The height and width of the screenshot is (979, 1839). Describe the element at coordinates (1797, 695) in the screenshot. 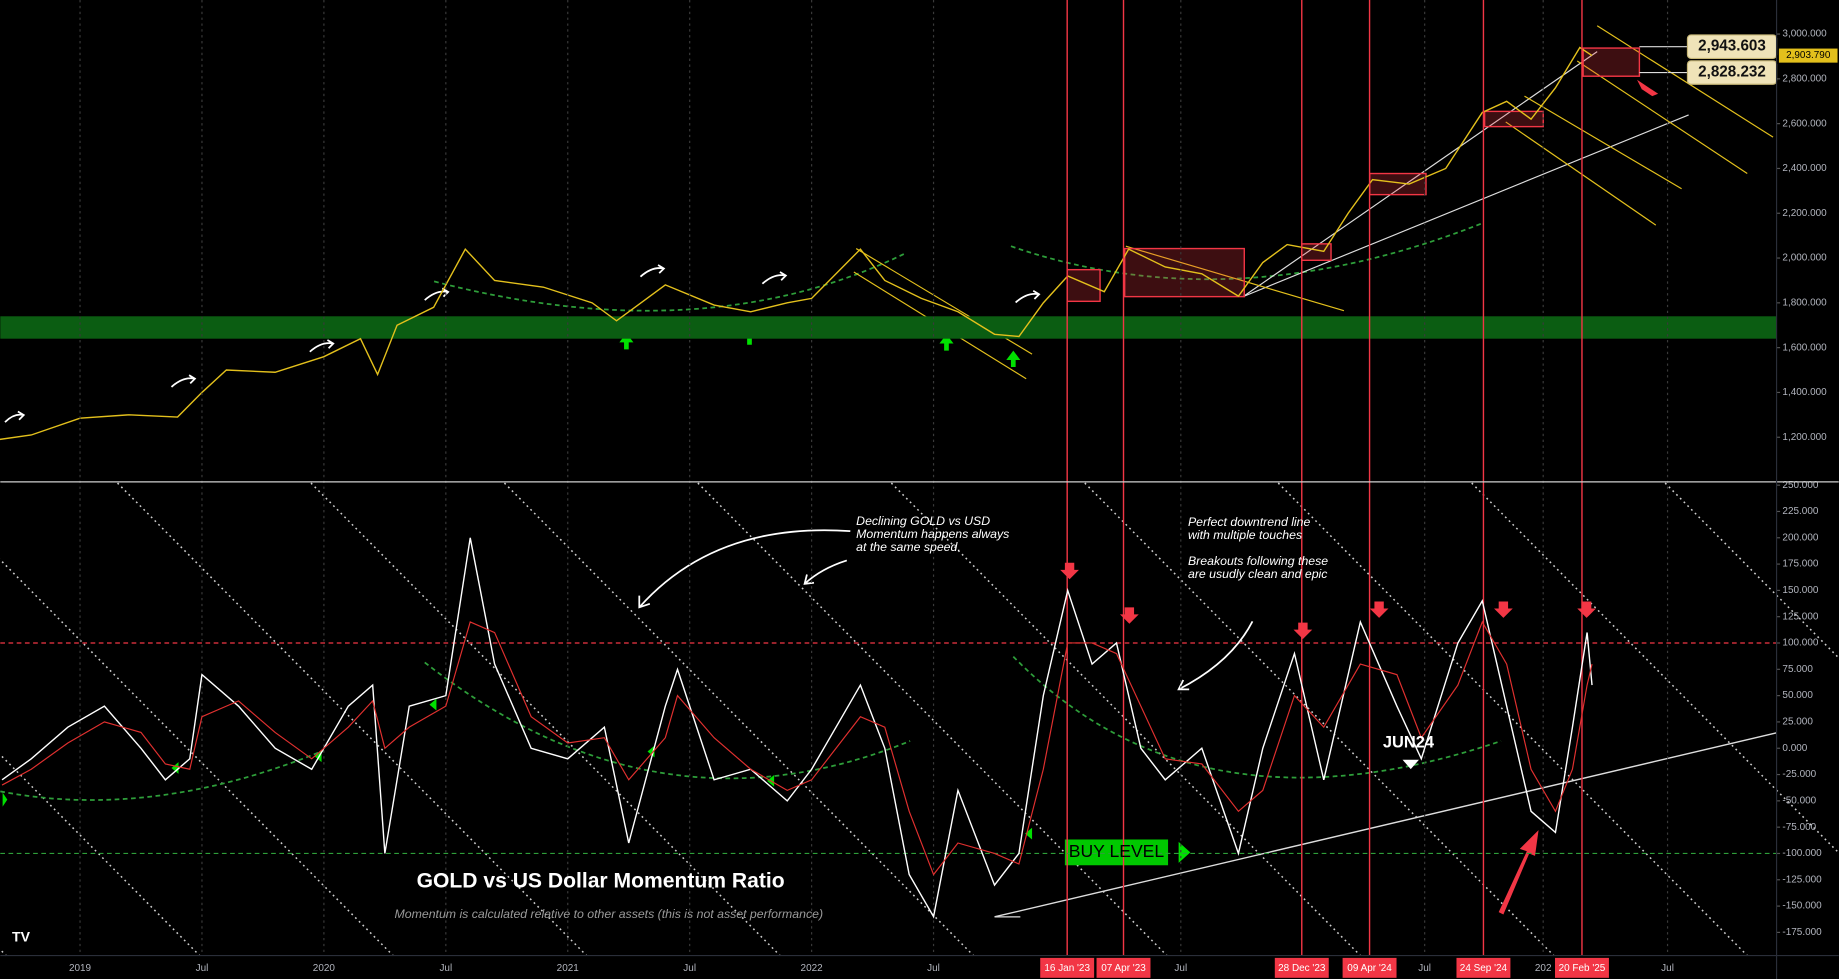

I see `y-tick-label: 50.000` at that location.